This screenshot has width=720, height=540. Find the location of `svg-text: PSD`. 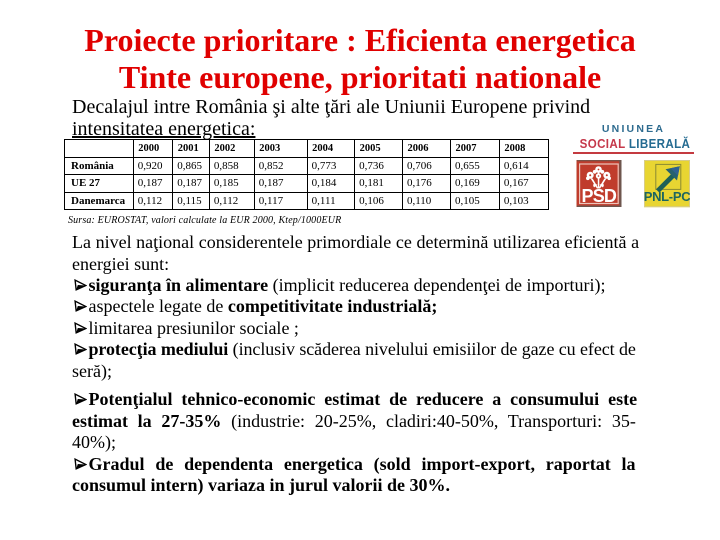

svg-text: PSD is located at coordinates (598, 196).